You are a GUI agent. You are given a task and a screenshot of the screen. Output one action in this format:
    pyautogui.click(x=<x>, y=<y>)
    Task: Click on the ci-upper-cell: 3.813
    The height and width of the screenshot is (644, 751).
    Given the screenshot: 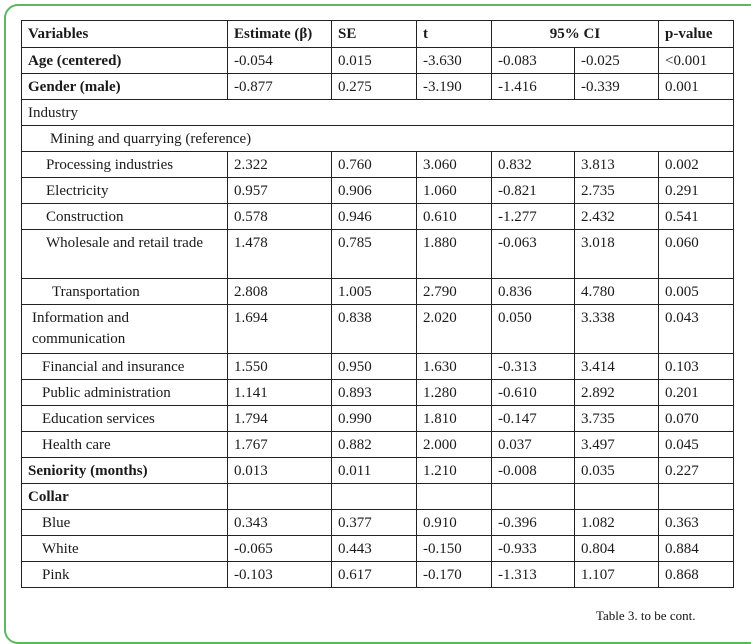 What is the action you would take?
    pyautogui.click(x=616, y=164)
    